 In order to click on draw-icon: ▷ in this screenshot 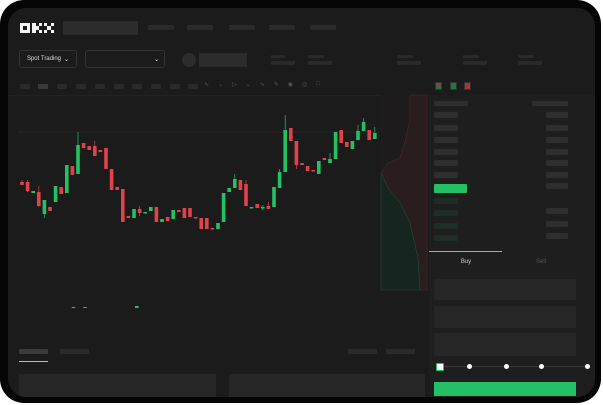, I will do `click(234, 85)`.